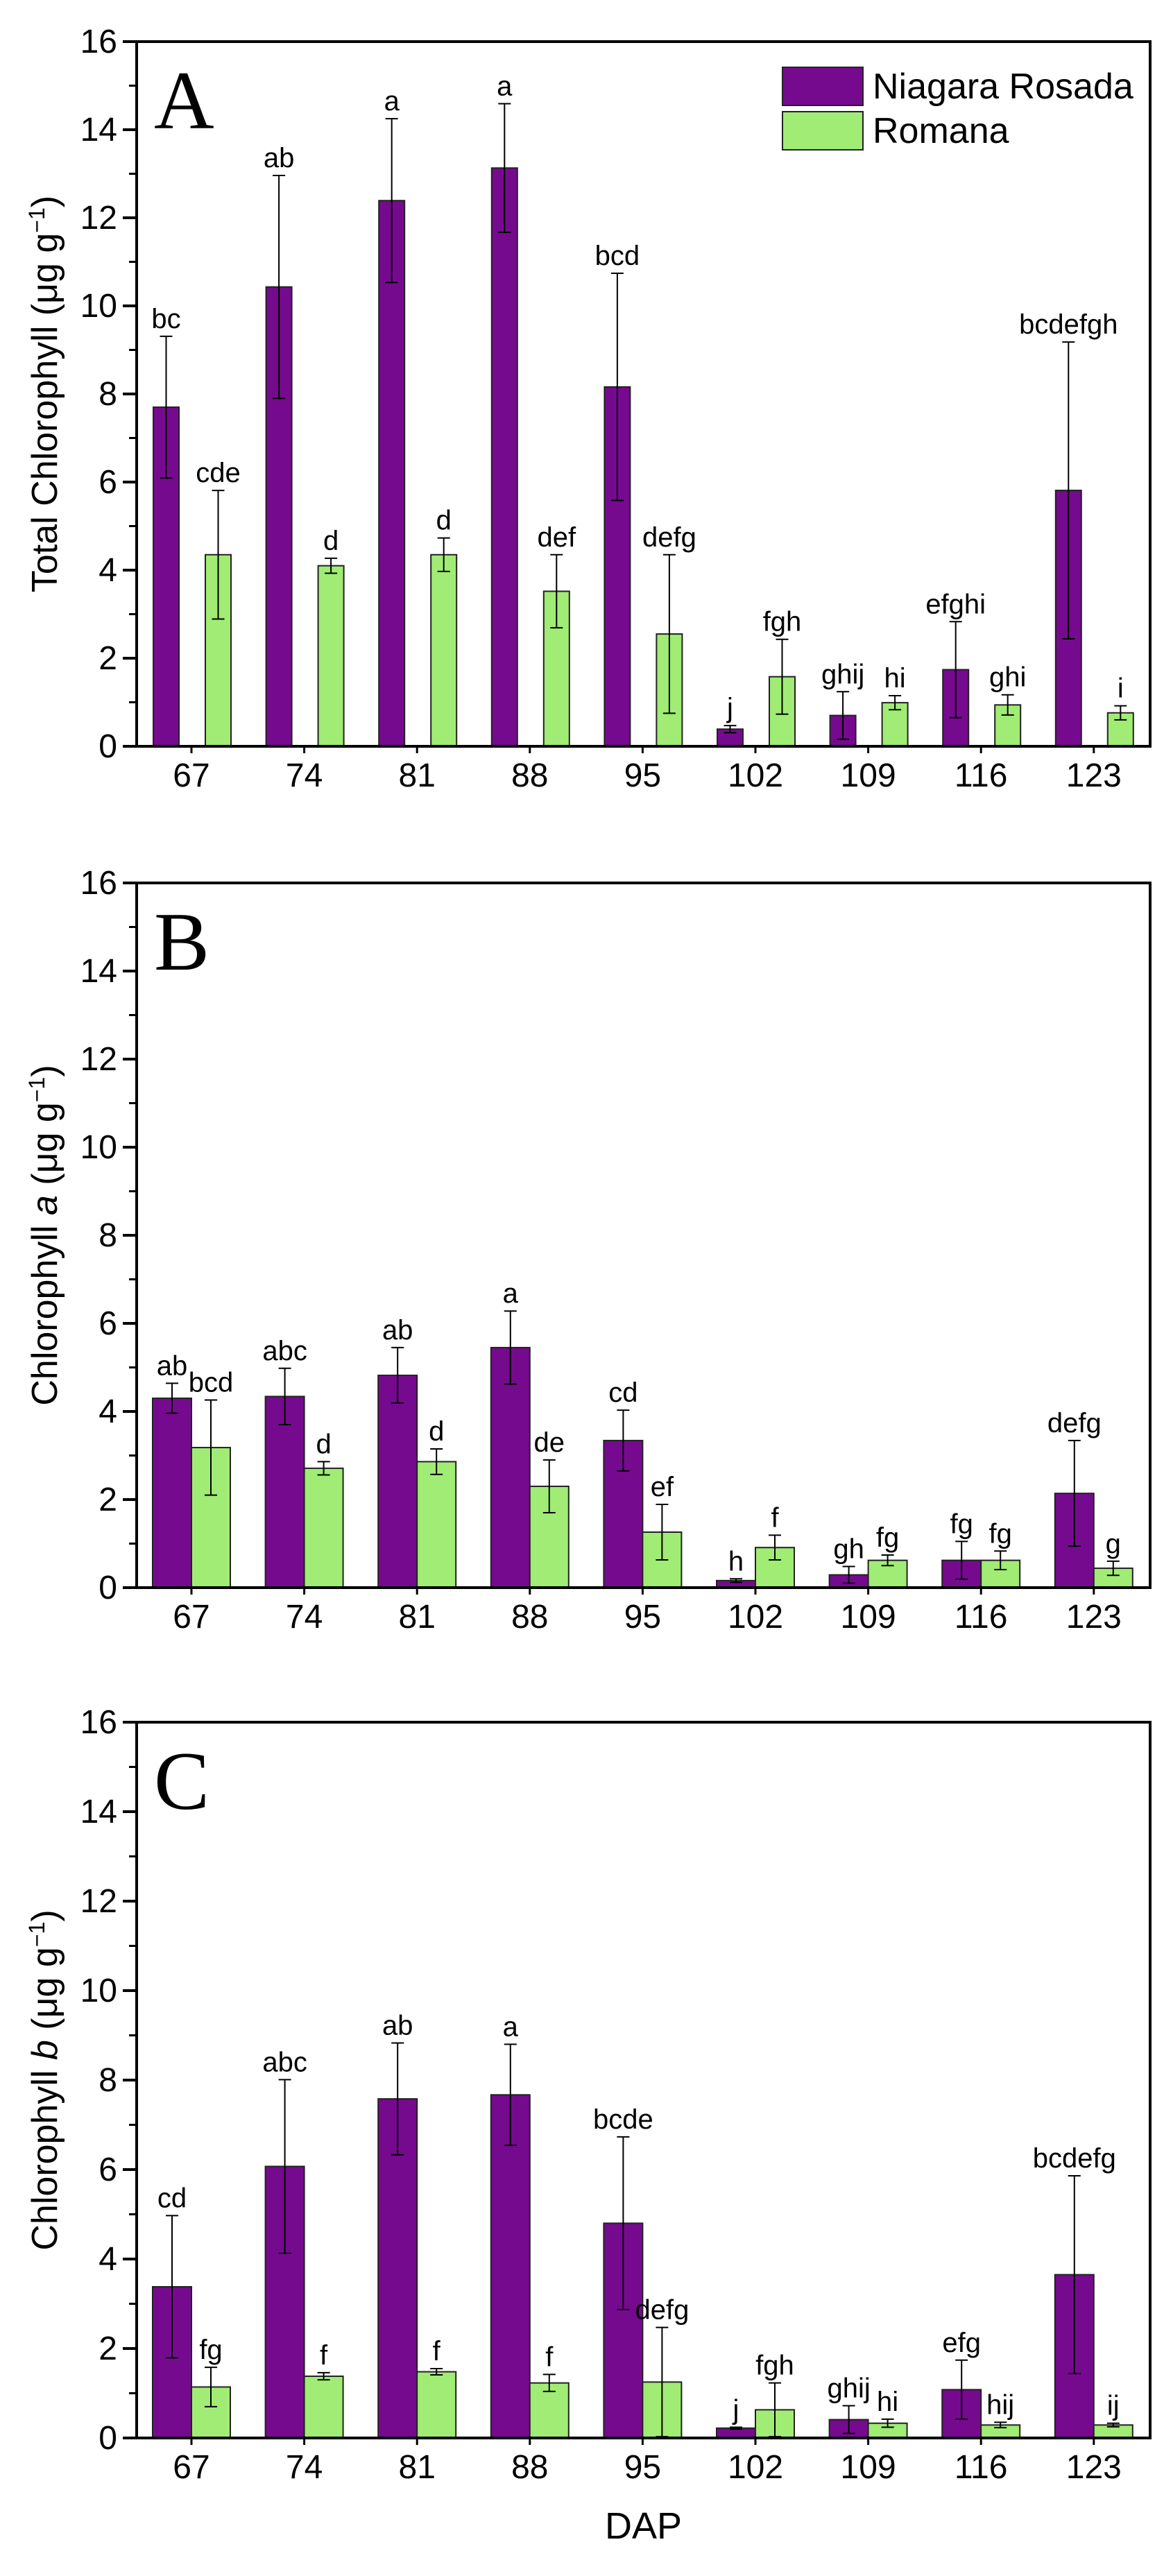 This screenshot has width=1164, height=2576. I want to click on significance-letter: h, so click(736, 1561).